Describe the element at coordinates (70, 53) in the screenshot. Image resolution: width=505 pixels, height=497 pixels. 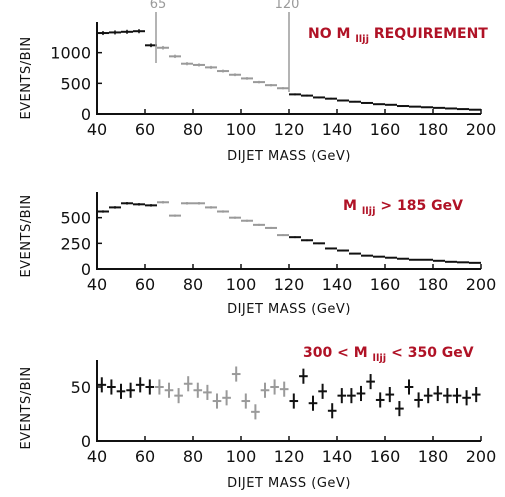
I see `y-tick-label: 1000` at that location.